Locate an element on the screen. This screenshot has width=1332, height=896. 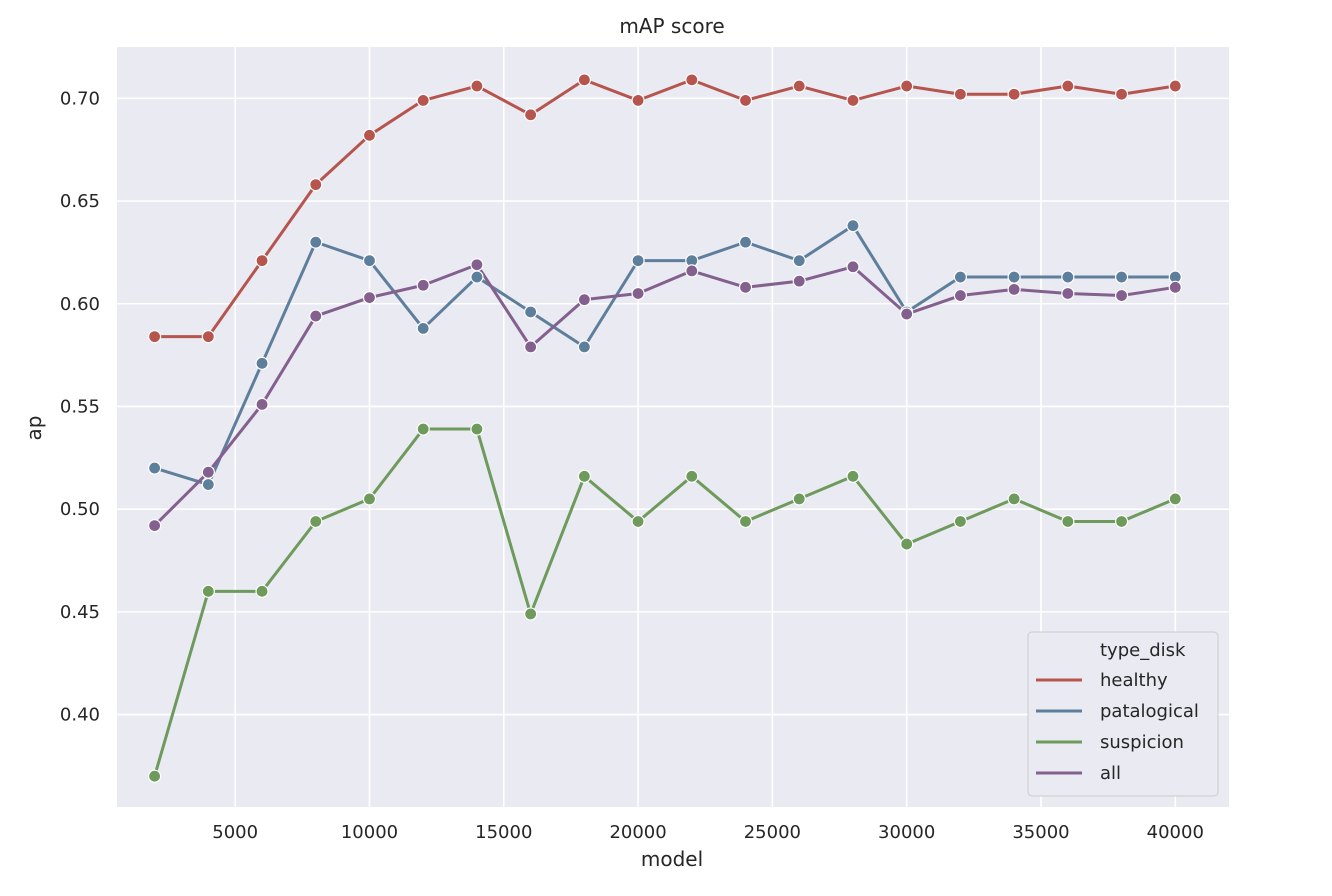
x-tick-label: 30000 is located at coordinates (906, 832).